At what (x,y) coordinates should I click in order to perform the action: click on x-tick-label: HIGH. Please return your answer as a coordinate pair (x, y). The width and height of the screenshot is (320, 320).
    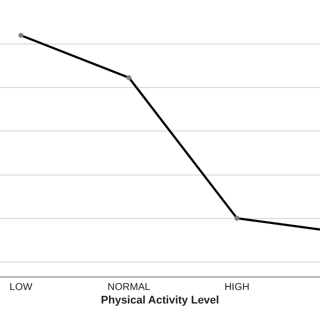
    Looking at the image, I should click on (237, 287).